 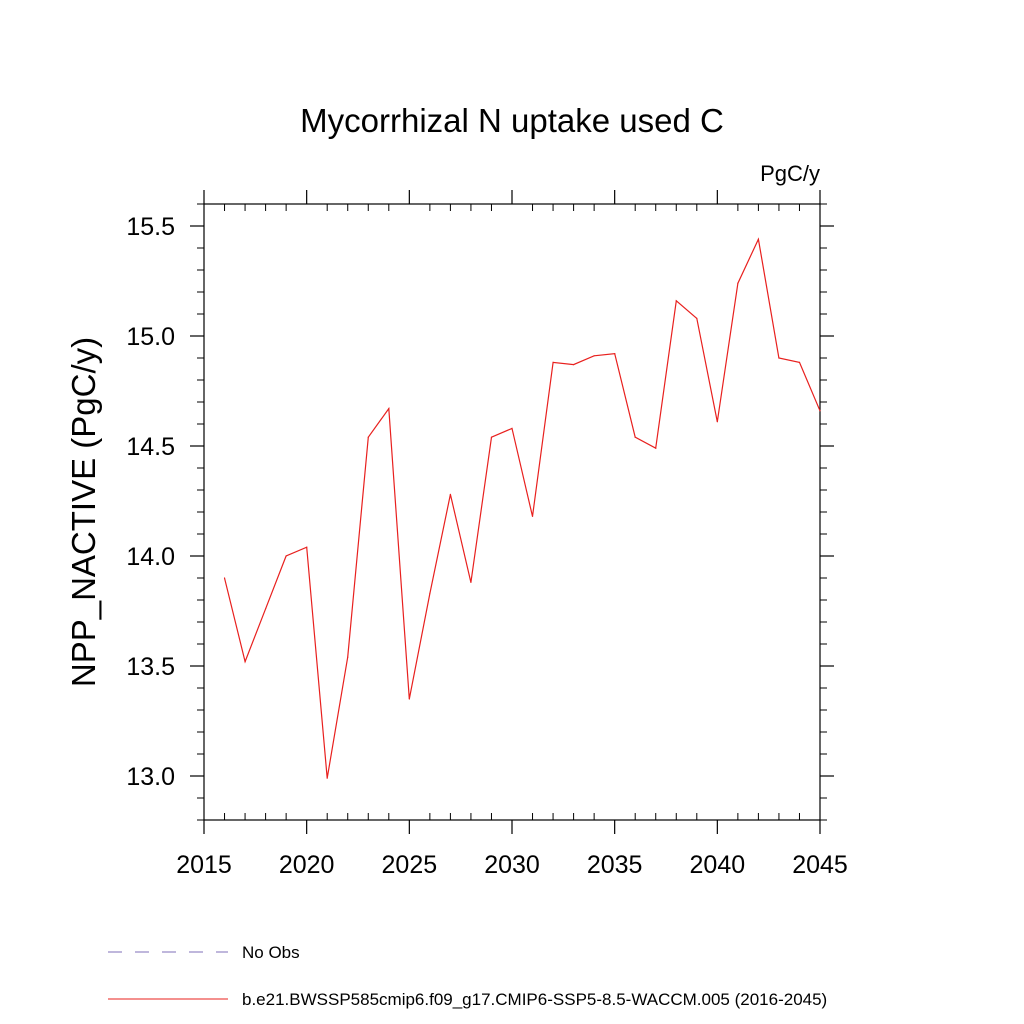 I want to click on legend-label: No Obs, so click(x=271, y=952).